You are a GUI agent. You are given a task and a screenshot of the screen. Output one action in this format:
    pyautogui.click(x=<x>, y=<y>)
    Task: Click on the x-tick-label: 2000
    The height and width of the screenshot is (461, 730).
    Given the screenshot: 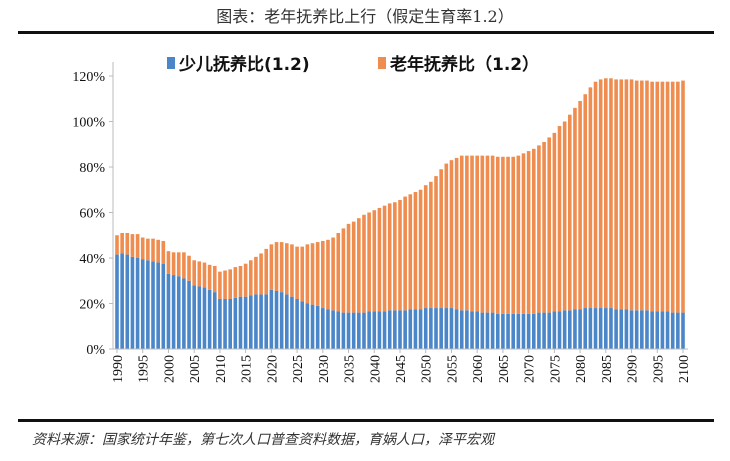 What is the action you would take?
    pyautogui.click(x=169, y=369)
    